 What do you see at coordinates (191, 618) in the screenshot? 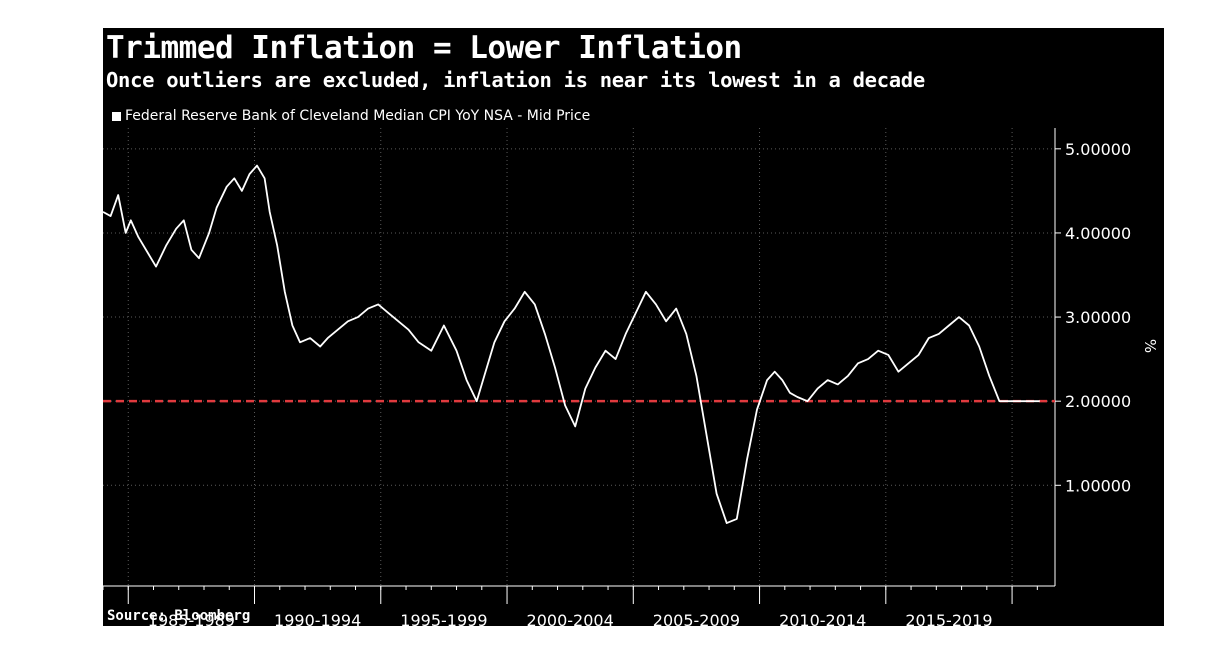
I see `x-category-label: 1985-1989` at bounding box center [191, 618].